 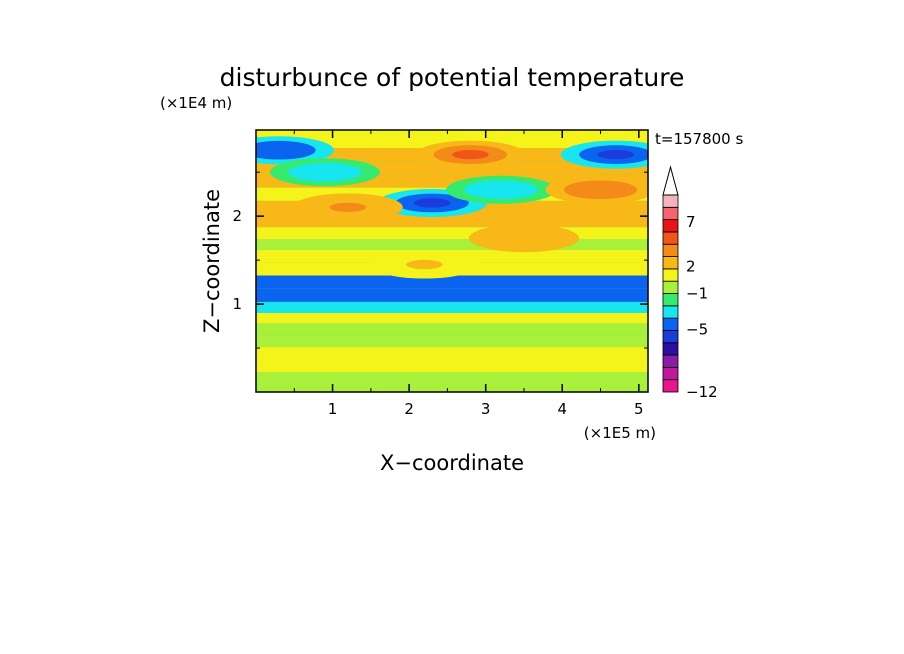 What do you see at coordinates (699, 139) in the screenshot?
I see `time-label: t=157800 s` at bounding box center [699, 139].